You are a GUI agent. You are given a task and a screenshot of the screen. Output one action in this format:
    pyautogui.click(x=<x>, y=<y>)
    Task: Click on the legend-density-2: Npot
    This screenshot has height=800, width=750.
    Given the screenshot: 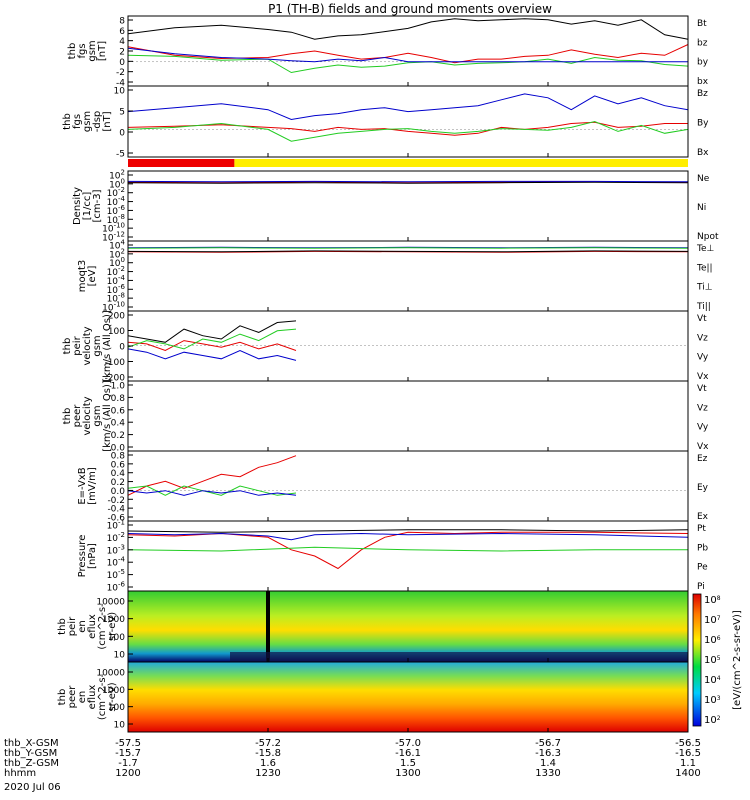 What is the action you would take?
    pyautogui.click(x=708, y=237)
    